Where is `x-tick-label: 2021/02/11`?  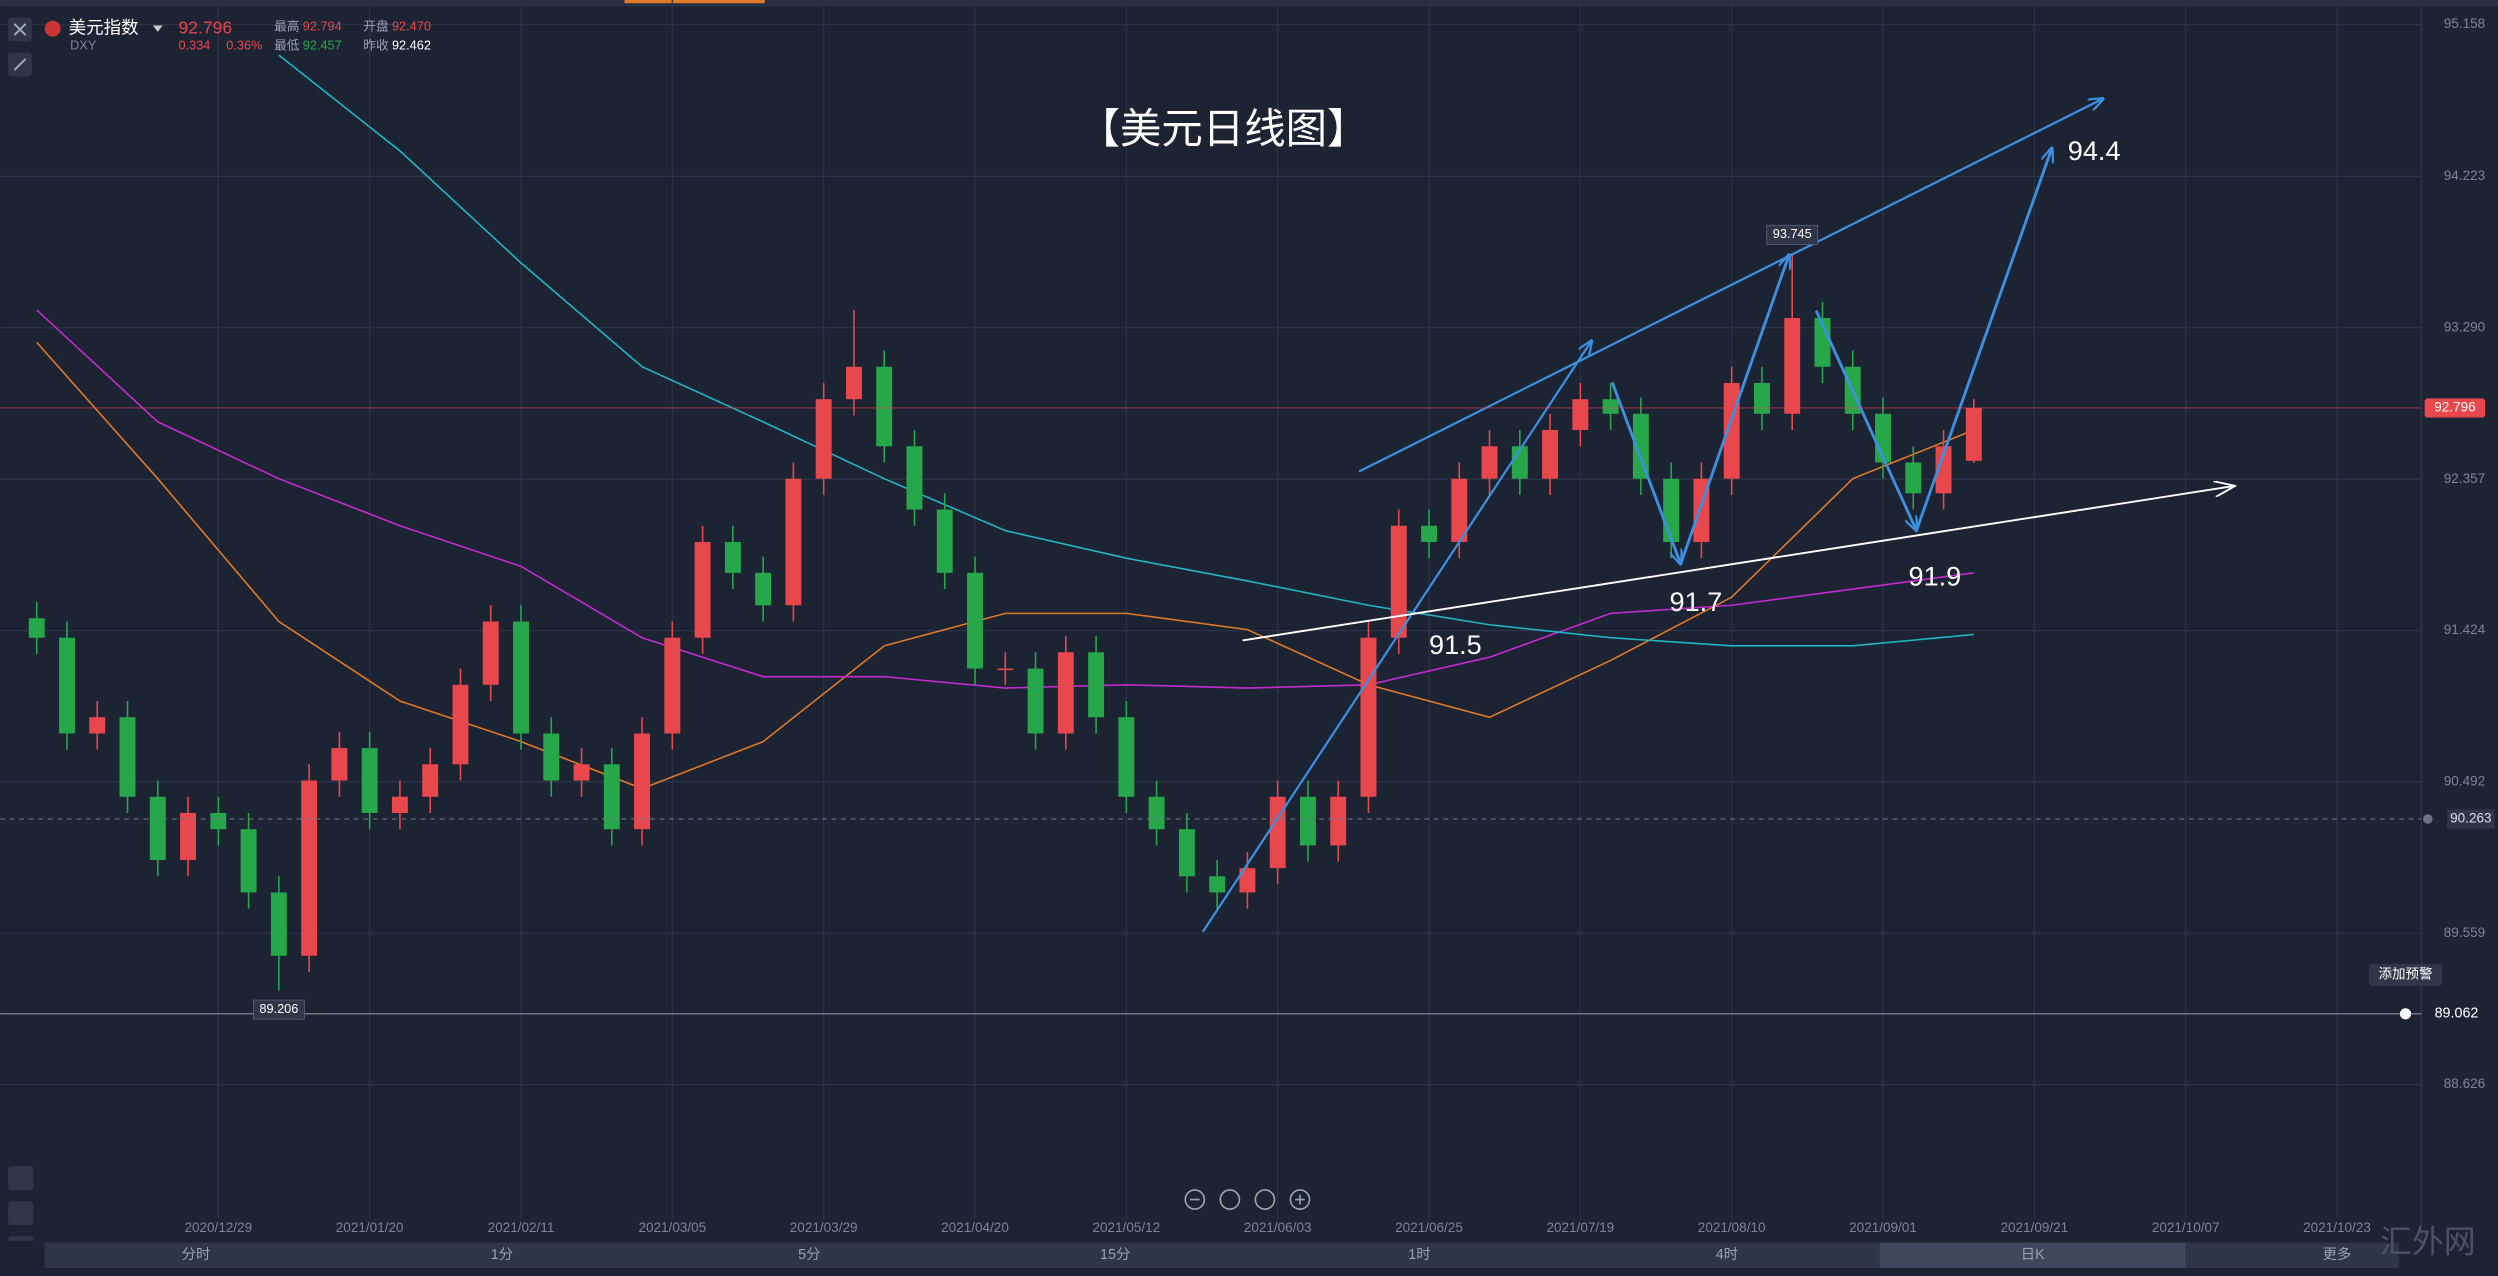 x-tick-label: 2021/02/11 is located at coordinates (521, 1227).